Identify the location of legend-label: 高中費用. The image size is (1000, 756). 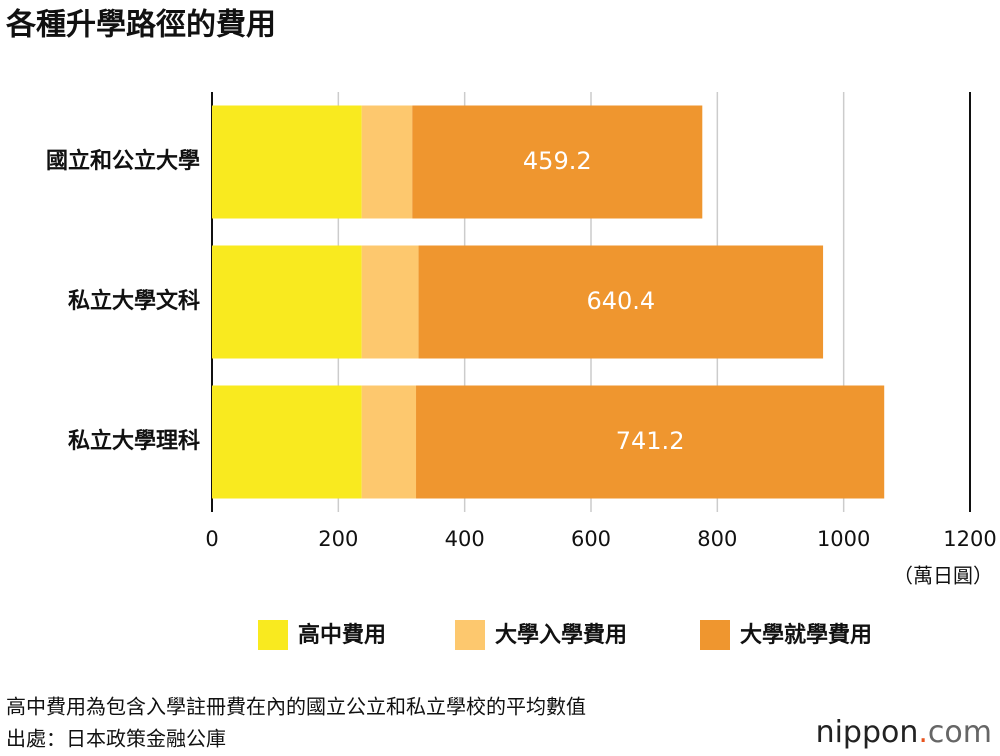
(342, 635).